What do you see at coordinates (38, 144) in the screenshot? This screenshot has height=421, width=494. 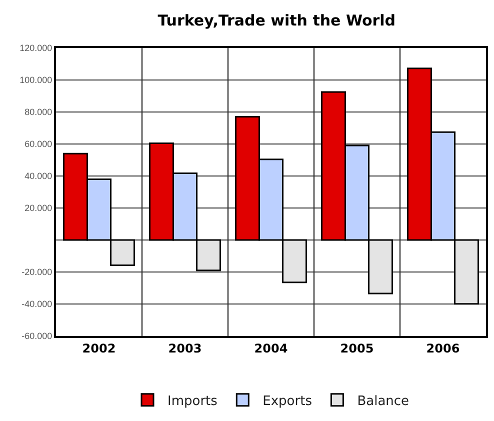 I see `y-tick-label: 60.000` at bounding box center [38, 144].